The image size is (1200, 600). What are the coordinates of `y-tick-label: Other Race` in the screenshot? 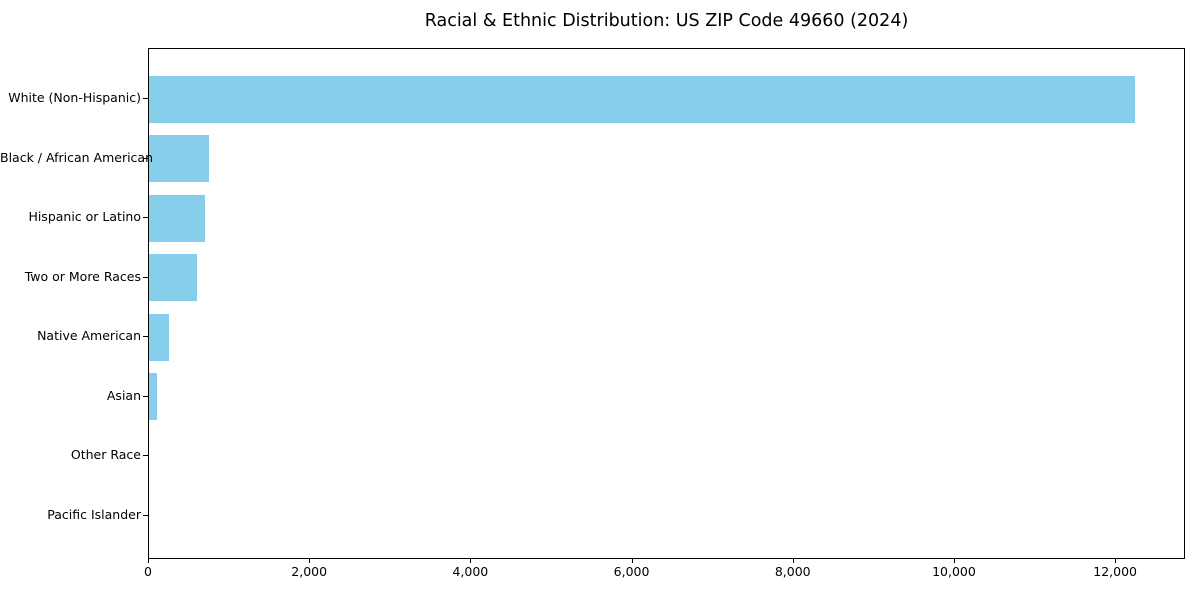 It's located at (105, 454).